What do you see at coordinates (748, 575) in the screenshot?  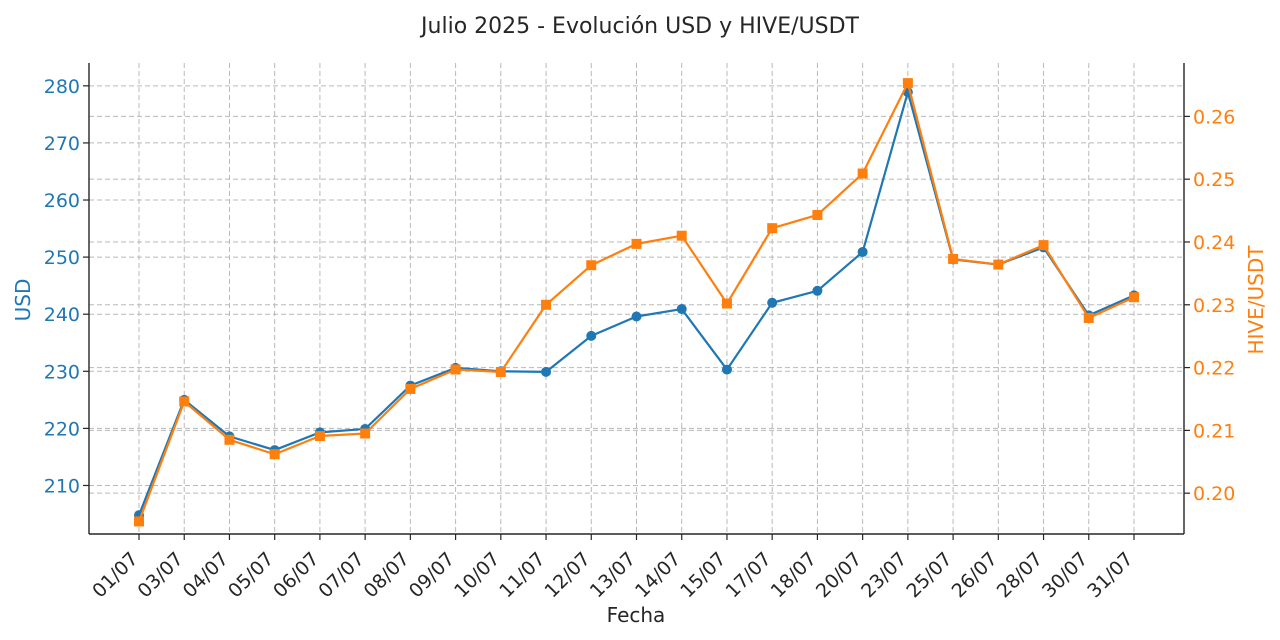 I see `x-tick-label: 17/07` at bounding box center [748, 575].